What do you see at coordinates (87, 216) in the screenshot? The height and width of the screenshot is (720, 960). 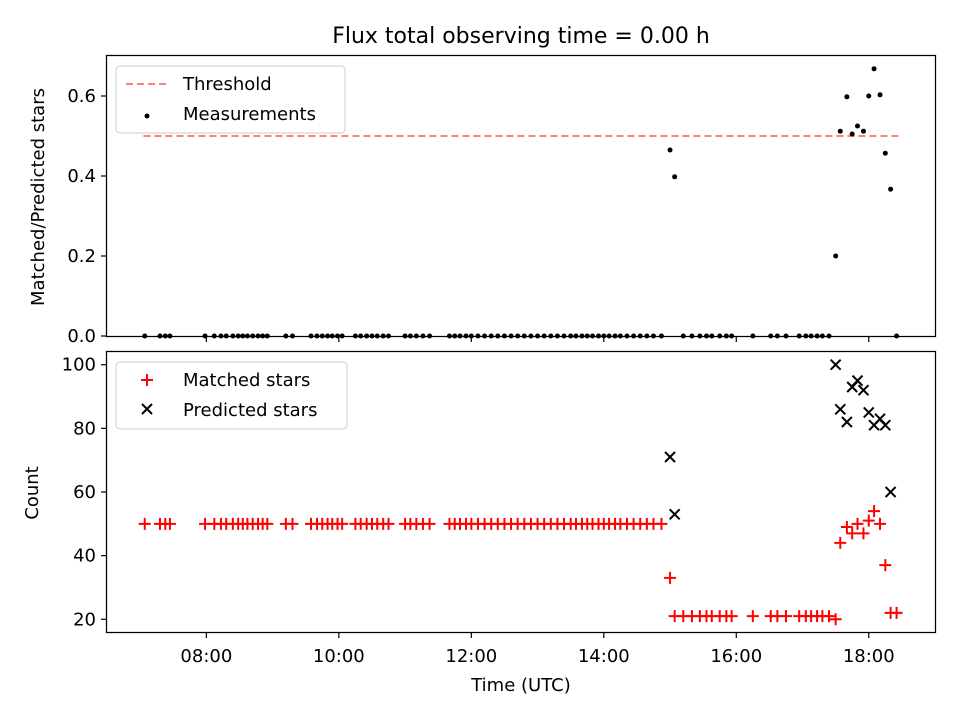 I see `top-y-axis: 0.0 0.2 0.4 0.6` at bounding box center [87, 216].